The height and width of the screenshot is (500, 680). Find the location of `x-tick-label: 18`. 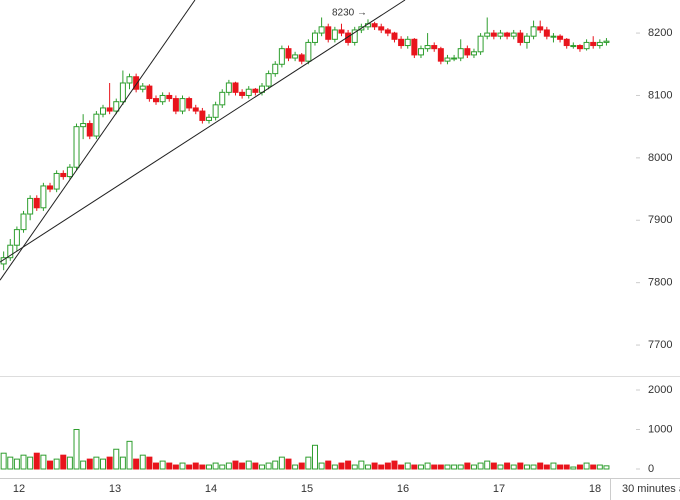

x-tick-label: 18 is located at coordinates (595, 489).